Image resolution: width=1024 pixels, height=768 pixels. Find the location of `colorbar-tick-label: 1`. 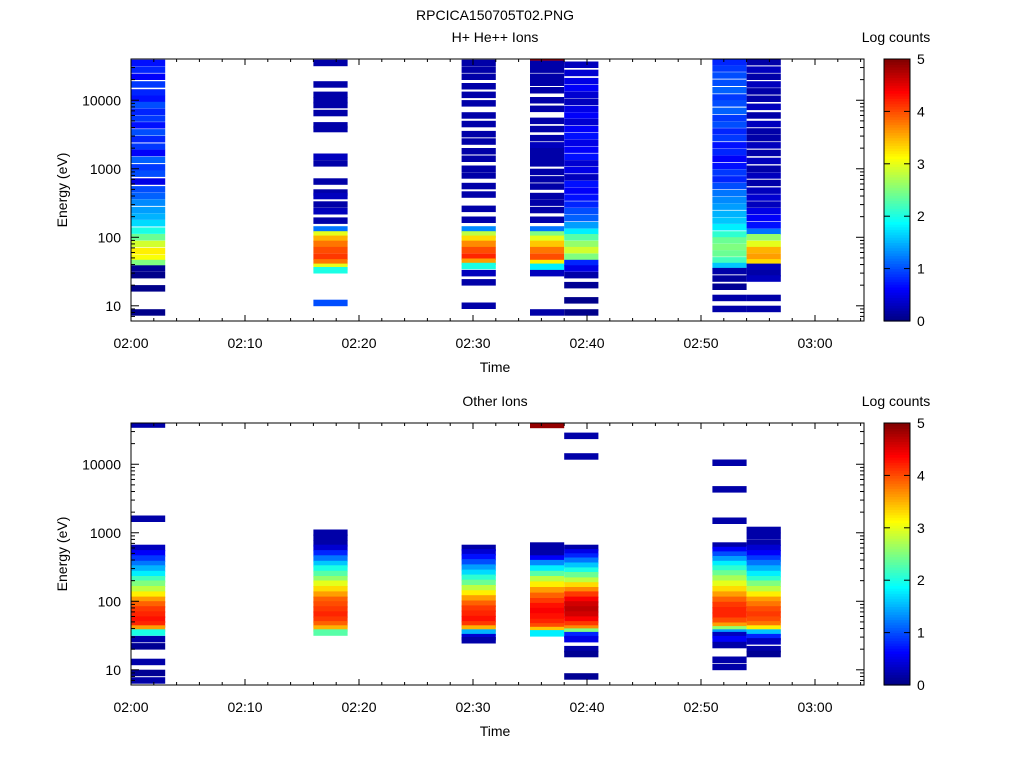

colorbar-tick-label: 1 is located at coordinates (921, 269).